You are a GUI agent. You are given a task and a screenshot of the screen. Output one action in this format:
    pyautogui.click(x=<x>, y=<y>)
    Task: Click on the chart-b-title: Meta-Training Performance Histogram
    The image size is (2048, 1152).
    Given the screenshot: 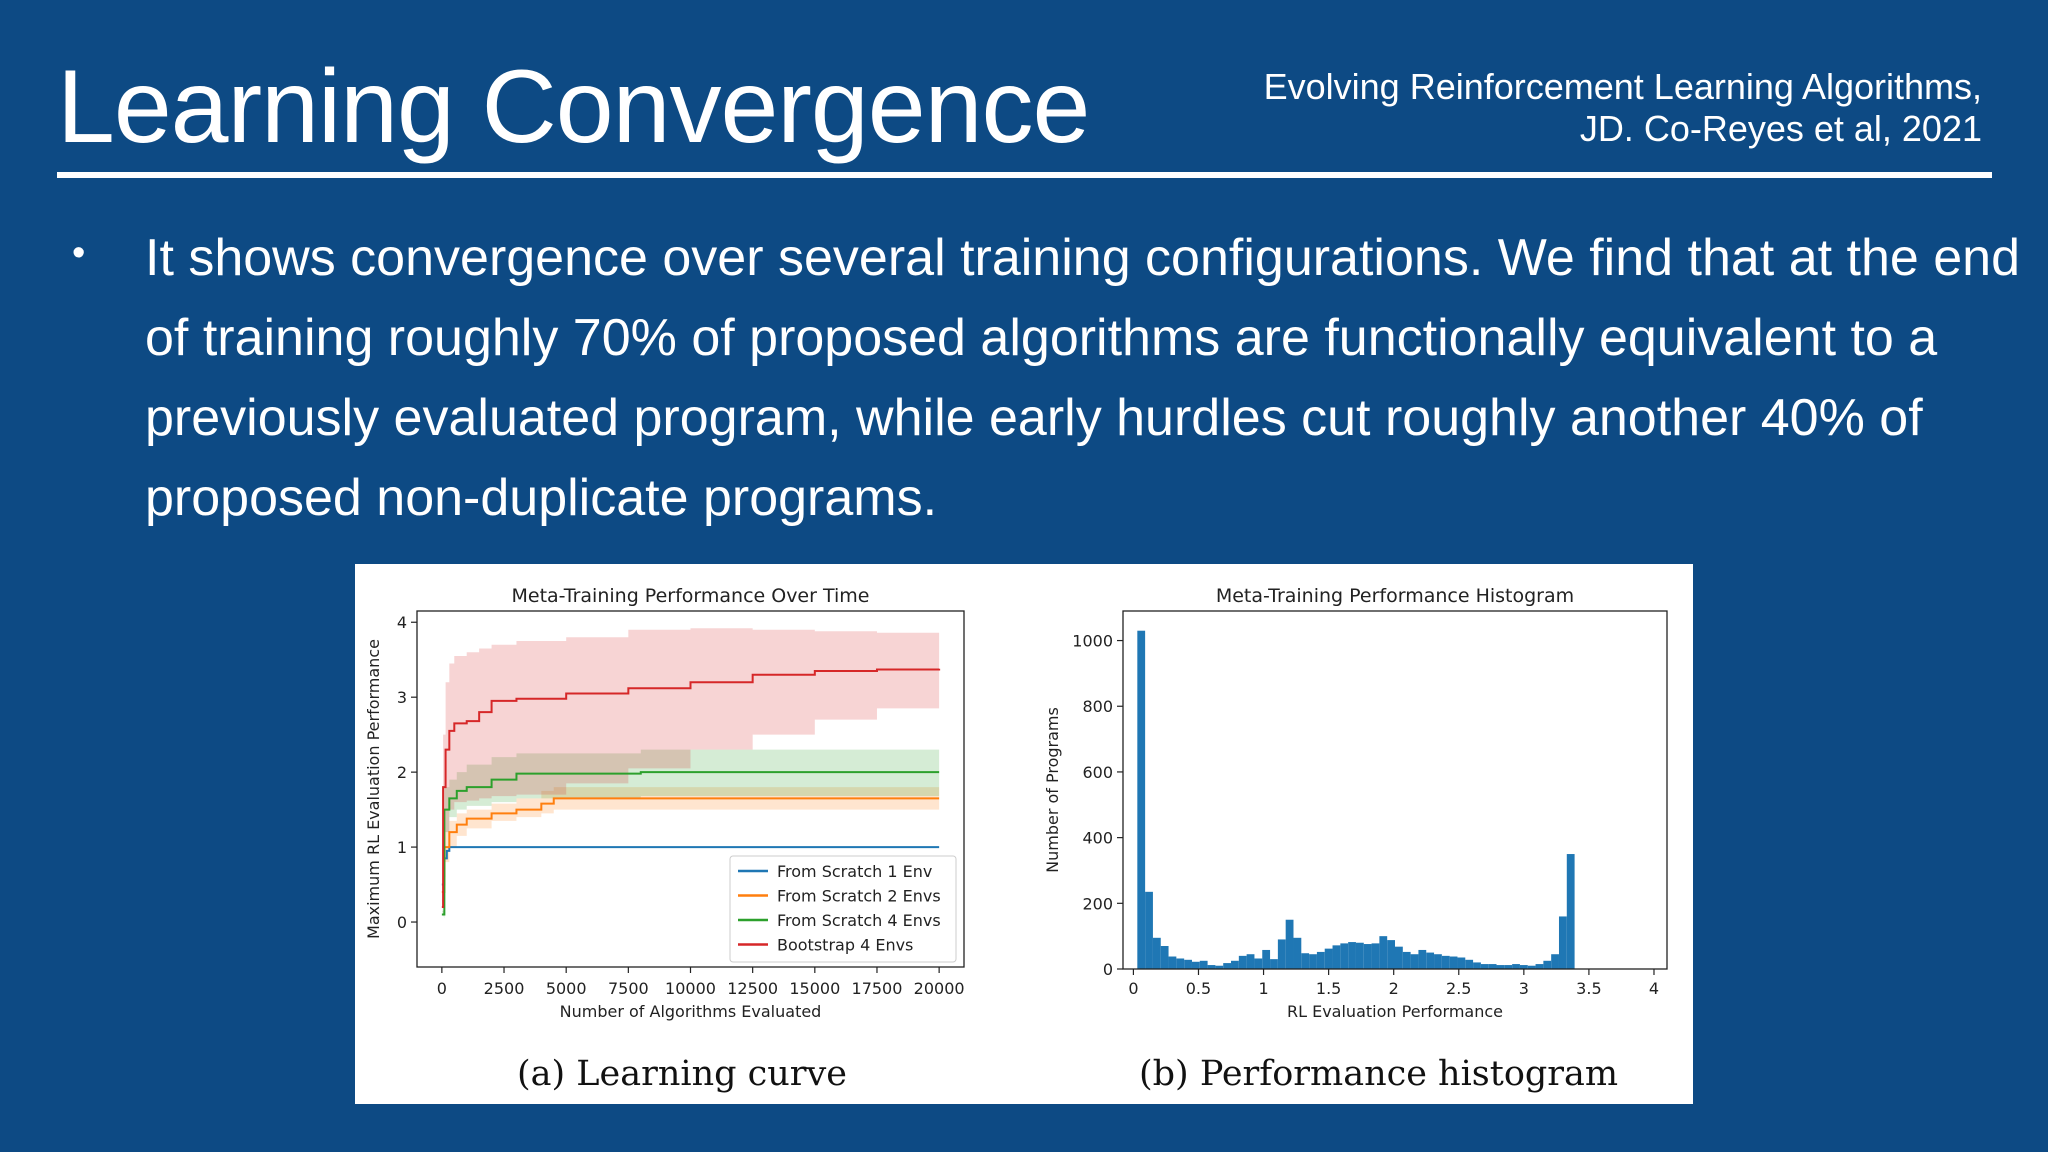 What is the action you would take?
    pyautogui.click(x=1395, y=596)
    